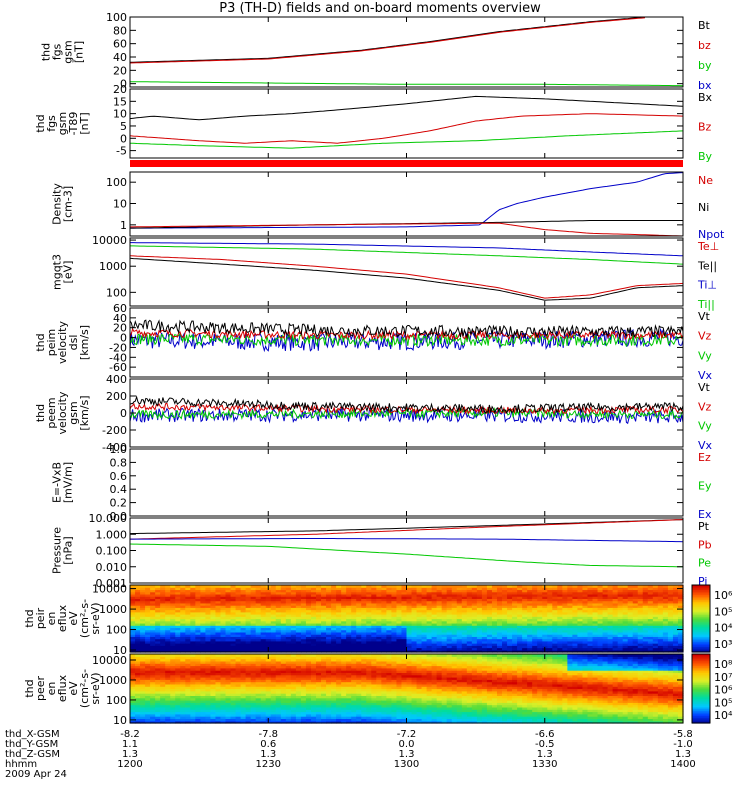 The image size is (750, 800). I want to click on series-Vz, so click(406, 409).